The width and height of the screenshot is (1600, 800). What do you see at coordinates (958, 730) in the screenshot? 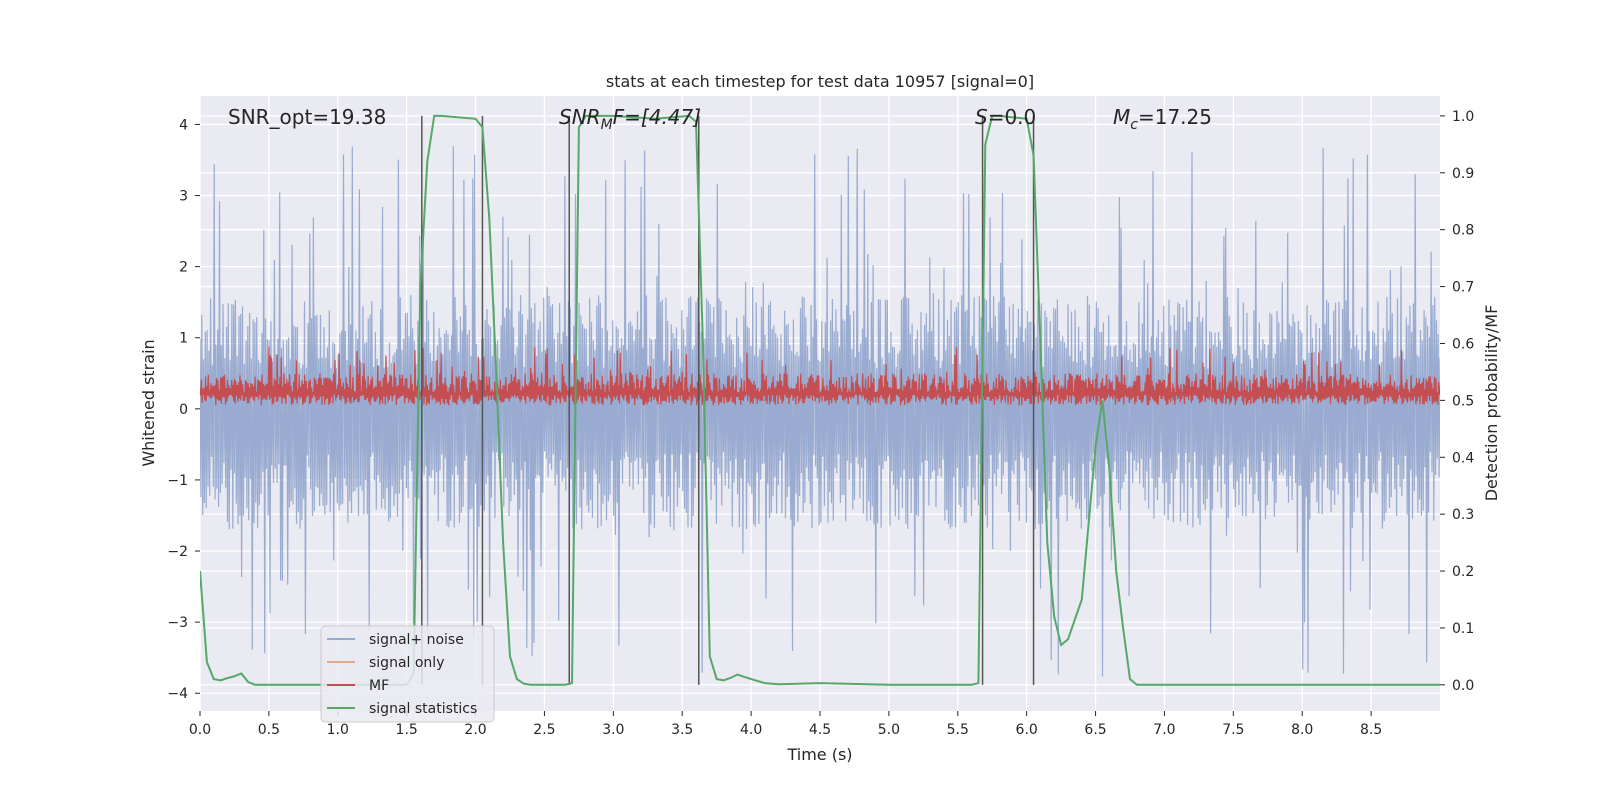
I see `x-tick-label: 5.5` at bounding box center [958, 730].